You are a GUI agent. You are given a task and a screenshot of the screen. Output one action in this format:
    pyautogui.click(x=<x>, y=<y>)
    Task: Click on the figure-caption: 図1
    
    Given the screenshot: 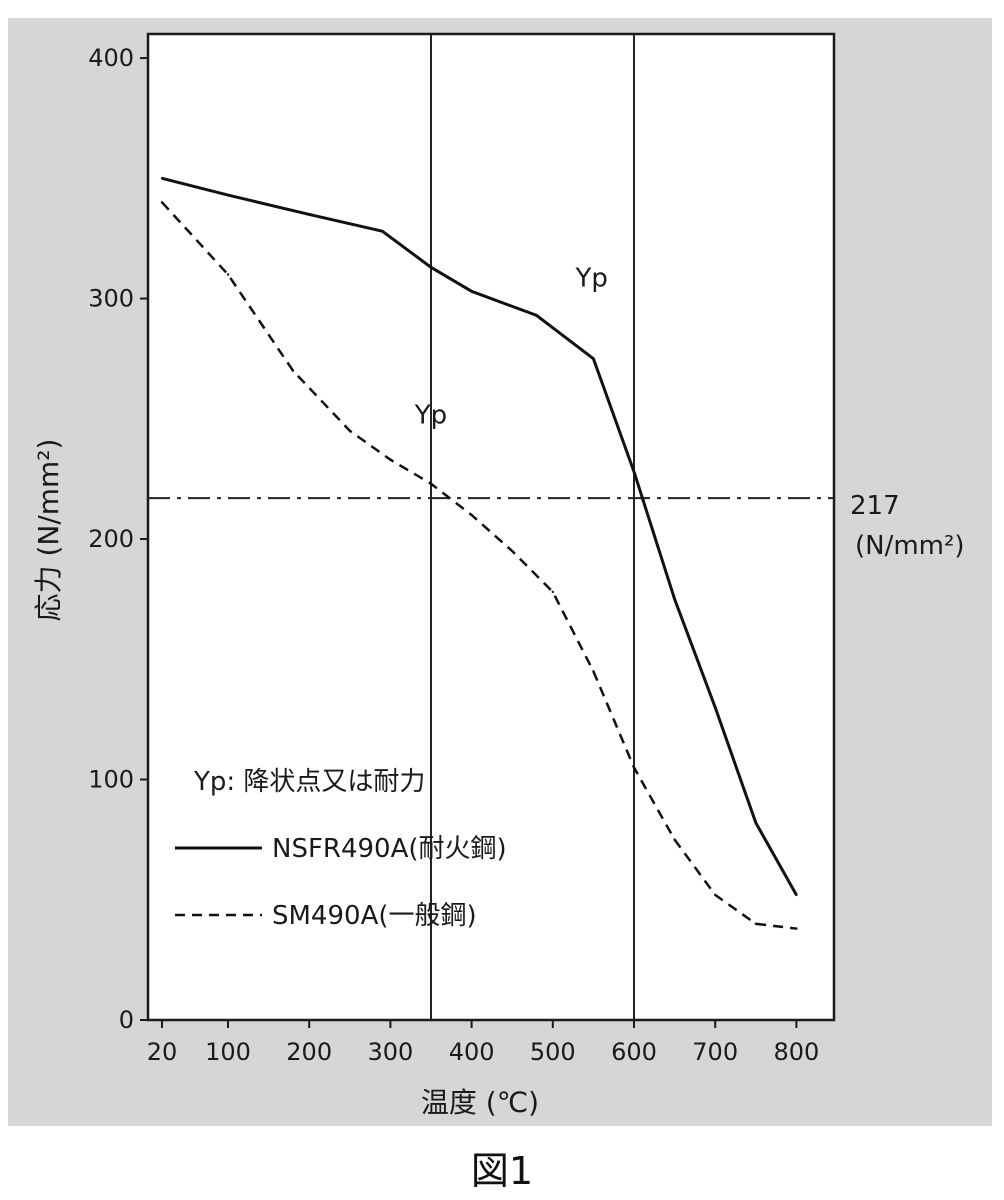 What is the action you would take?
    pyautogui.click(x=502, y=1171)
    